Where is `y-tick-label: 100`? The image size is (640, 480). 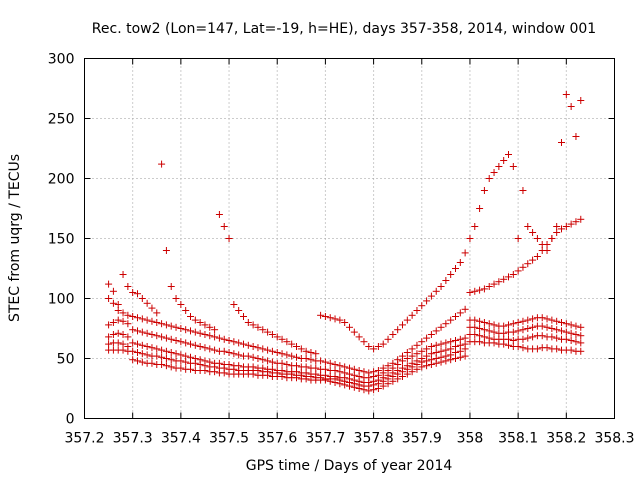 y-tick-label: 100 is located at coordinates (61, 300).